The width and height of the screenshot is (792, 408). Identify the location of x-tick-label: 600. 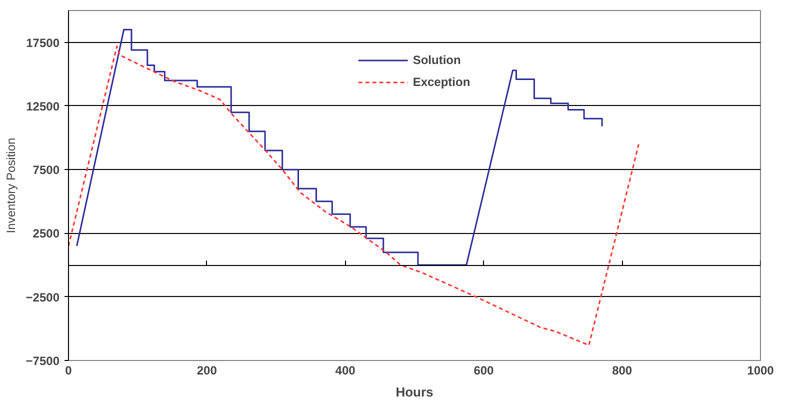
(484, 371).